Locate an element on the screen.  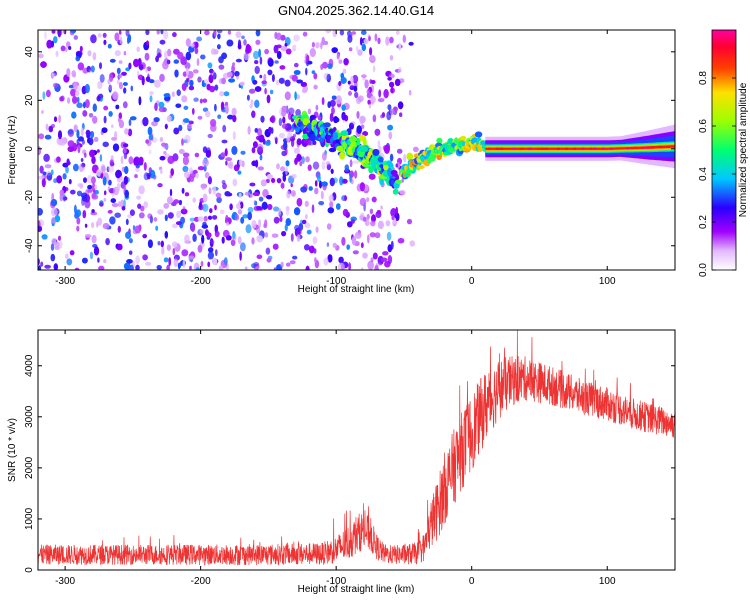
snr-y-tick-label: 0 is located at coordinates (29, 570).